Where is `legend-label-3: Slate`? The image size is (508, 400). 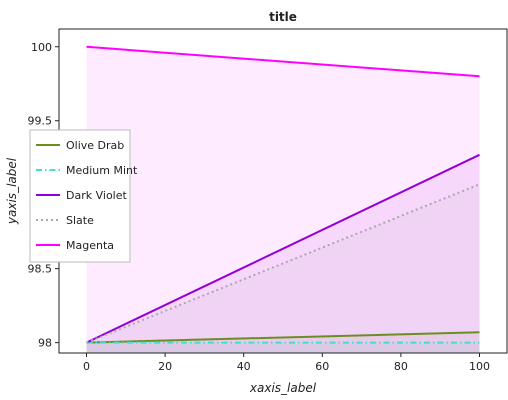 legend-label-3: Slate is located at coordinates (80, 220).